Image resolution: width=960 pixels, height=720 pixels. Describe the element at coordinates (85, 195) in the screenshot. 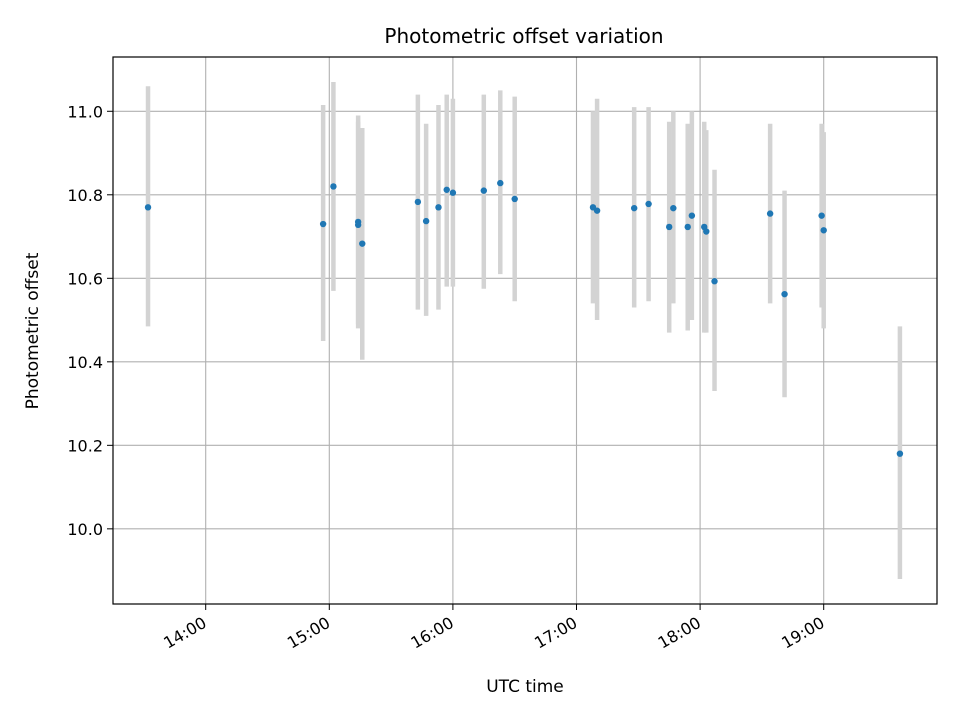

I see `y-tick-label: 10.8` at that location.